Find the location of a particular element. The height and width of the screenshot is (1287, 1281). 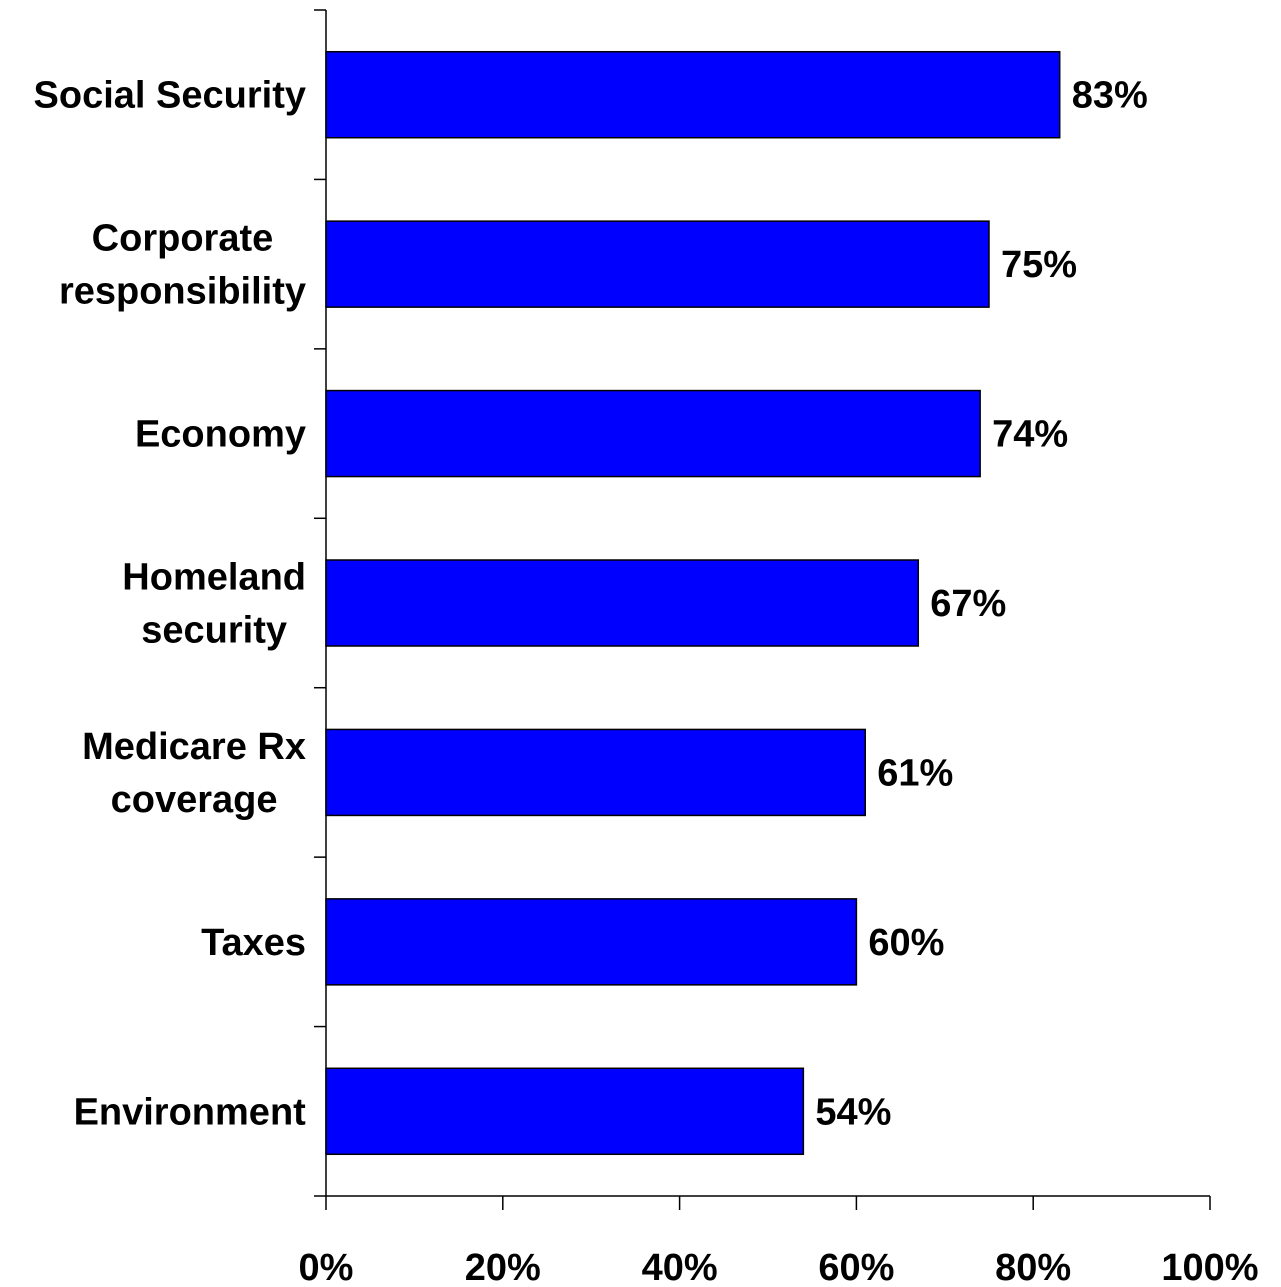

category-label-5-line-0: Taxes is located at coordinates (253, 943).